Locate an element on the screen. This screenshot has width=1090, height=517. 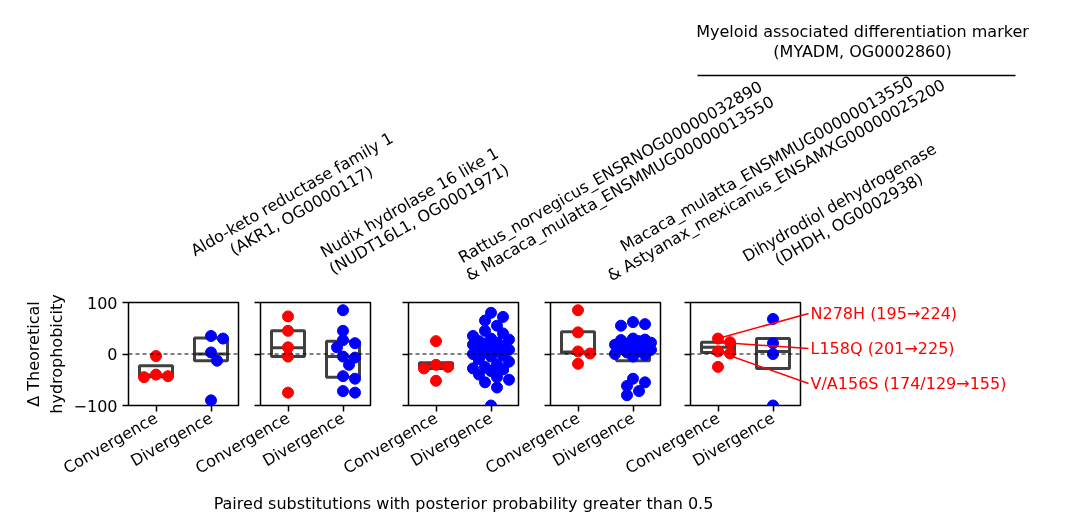
y-tick-label: −100 is located at coordinates (95, 406).